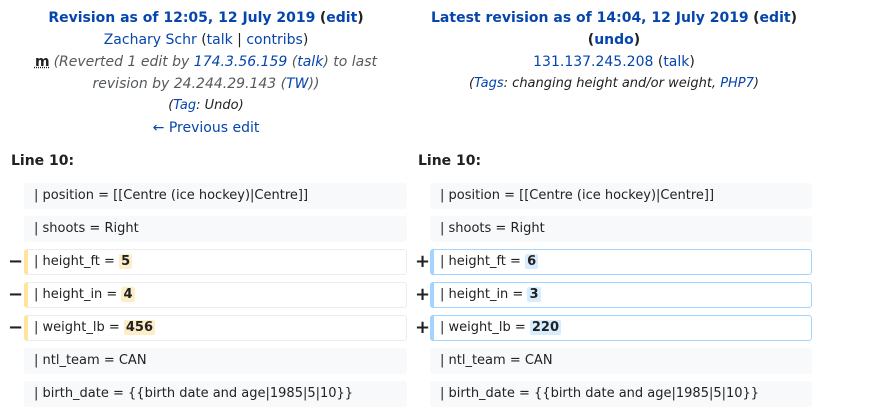  I want to click on minor-edit-badge: m, so click(42, 62).